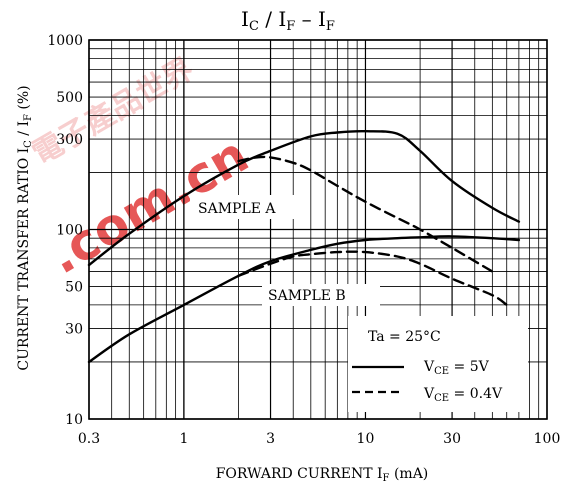  Describe the element at coordinates (65, 41) in the screenshot. I see `y-tick-label: 1000` at that location.